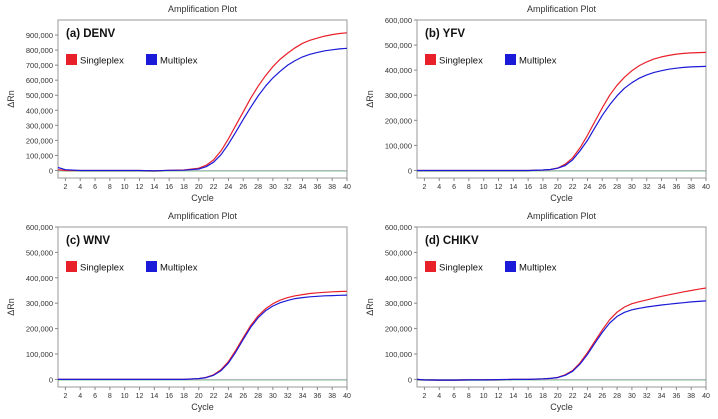 This screenshot has height=419, width=718. Describe the element at coordinates (202, 109) in the screenshot. I see `series-line-multiplex` at that location.